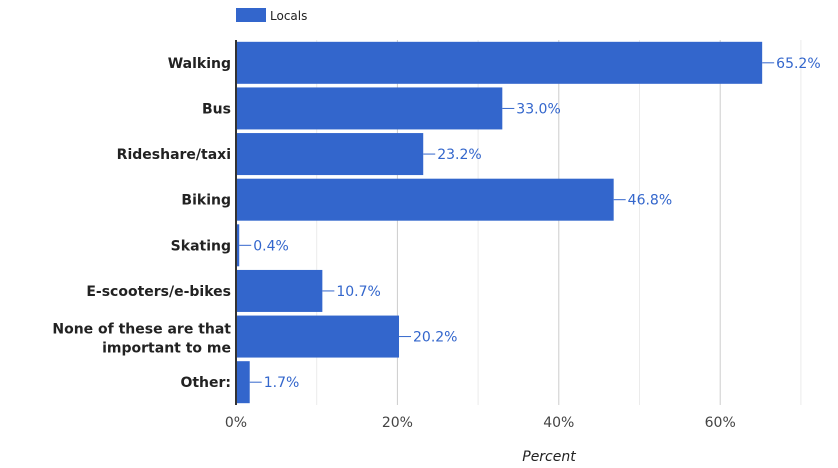 This screenshot has height=468, width=838. I want to click on legend: Locals, so click(271, 15).